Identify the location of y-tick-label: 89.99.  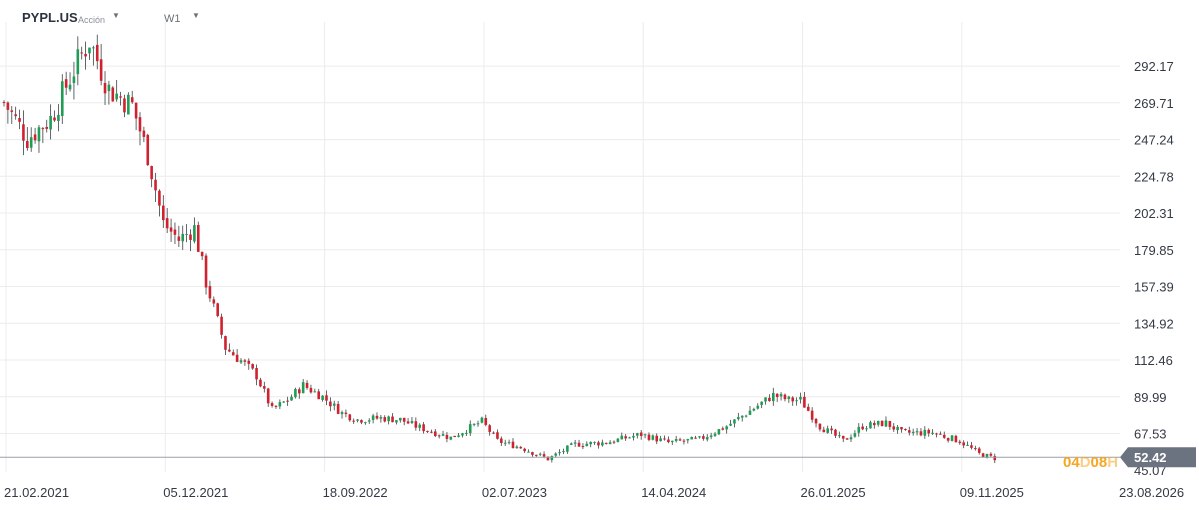
(1150, 397).